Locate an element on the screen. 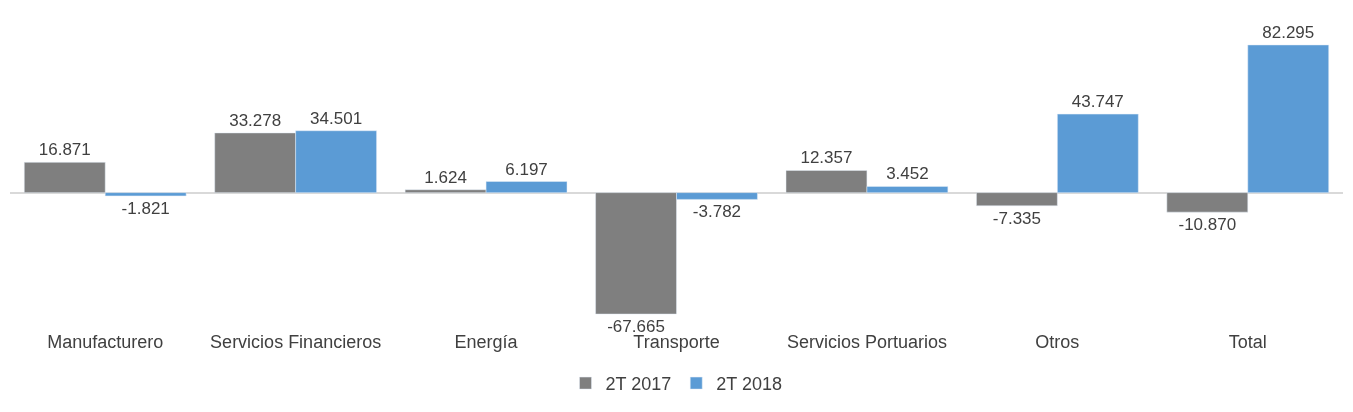 The image size is (1353, 412). legend-label: 2T 2018 is located at coordinates (749, 384).